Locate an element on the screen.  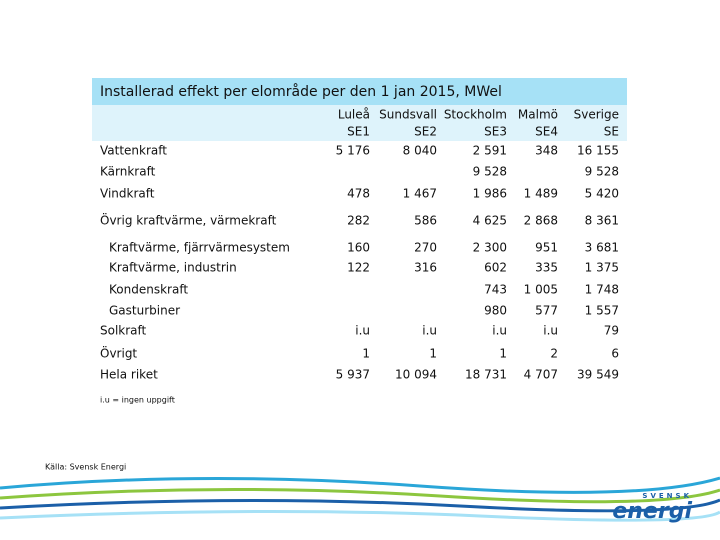
row-label: Övrig kraftvärme, värmekraft is located at coordinates (188, 220).